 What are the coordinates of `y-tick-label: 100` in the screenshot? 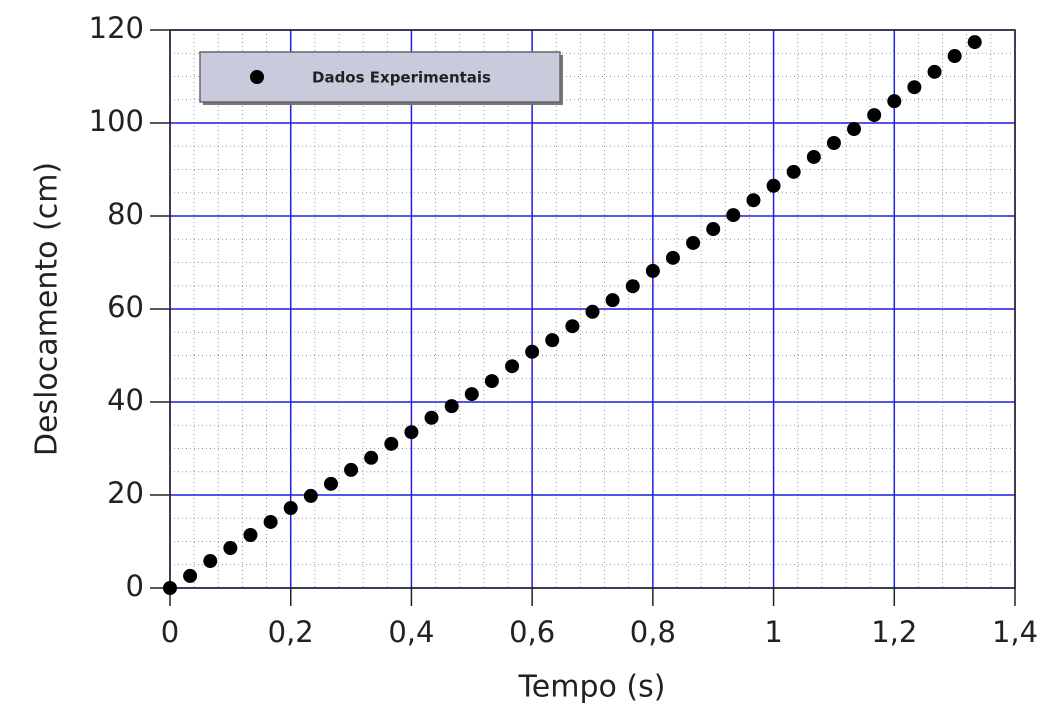 It's located at (116, 121).